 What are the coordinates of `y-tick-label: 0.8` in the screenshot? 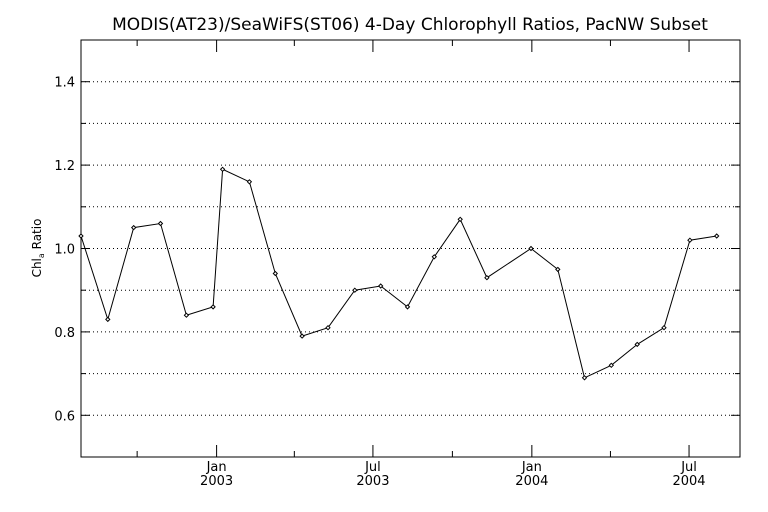 It's located at (64, 333).